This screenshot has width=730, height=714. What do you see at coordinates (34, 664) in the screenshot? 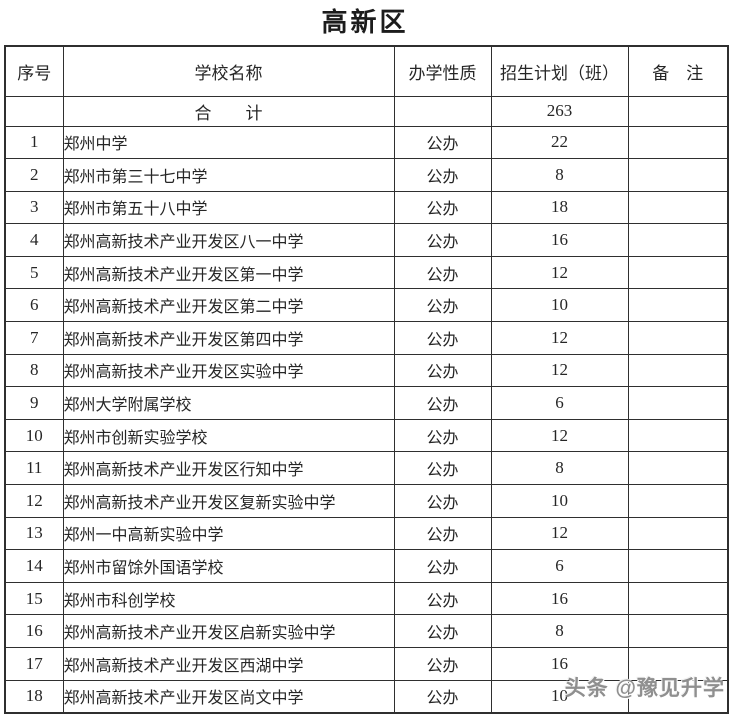
I see `row-serial-number: 17` at bounding box center [34, 664].